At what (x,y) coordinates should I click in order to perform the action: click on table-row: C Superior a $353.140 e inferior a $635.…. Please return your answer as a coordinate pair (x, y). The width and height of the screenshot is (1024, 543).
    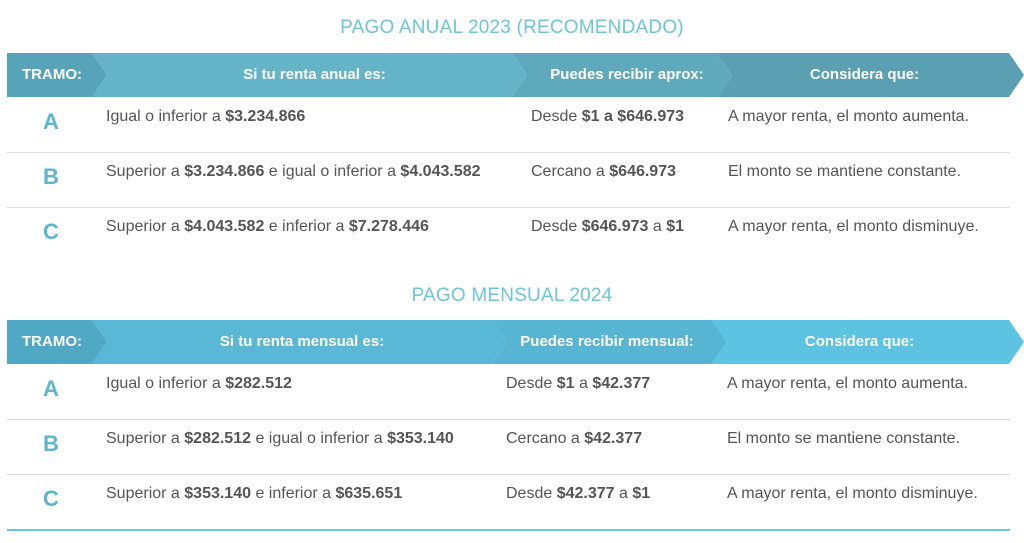
    Looking at the image, I should click on (508, 502).